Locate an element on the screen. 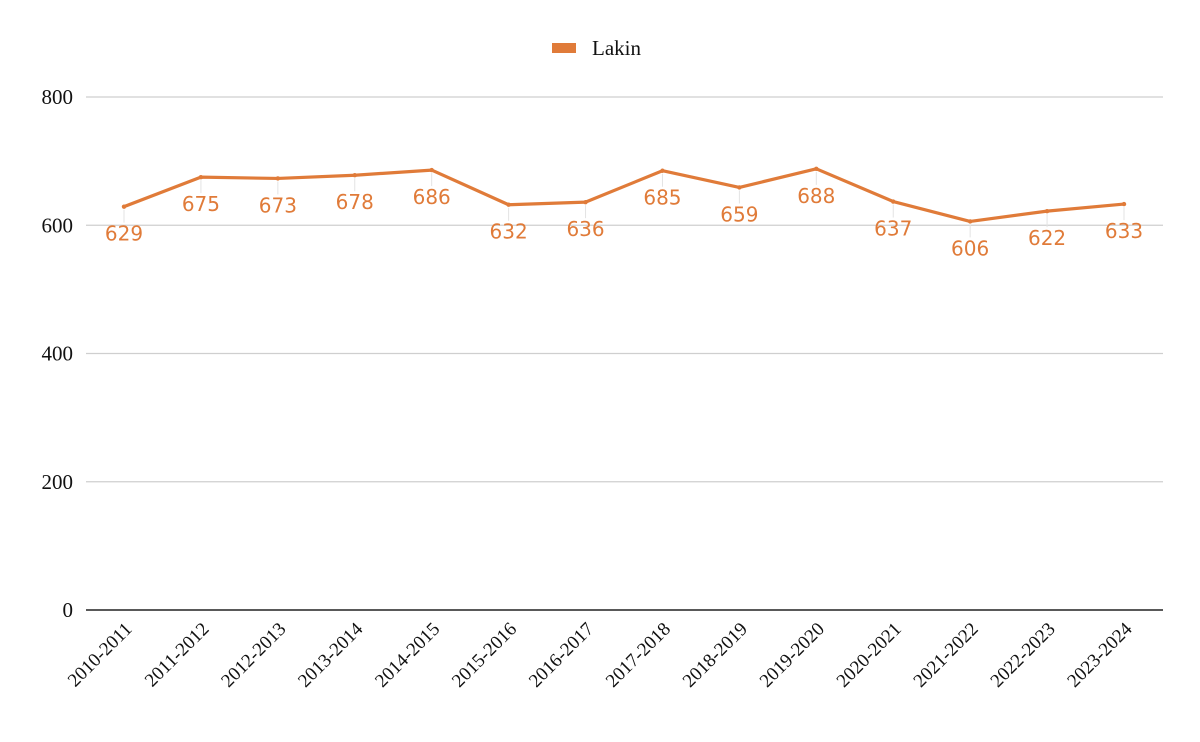 The height and width of the screenshot is (742, 1200). x-tick-label-2011-2012: 2011-2012 is located at coordinates (177, 655).